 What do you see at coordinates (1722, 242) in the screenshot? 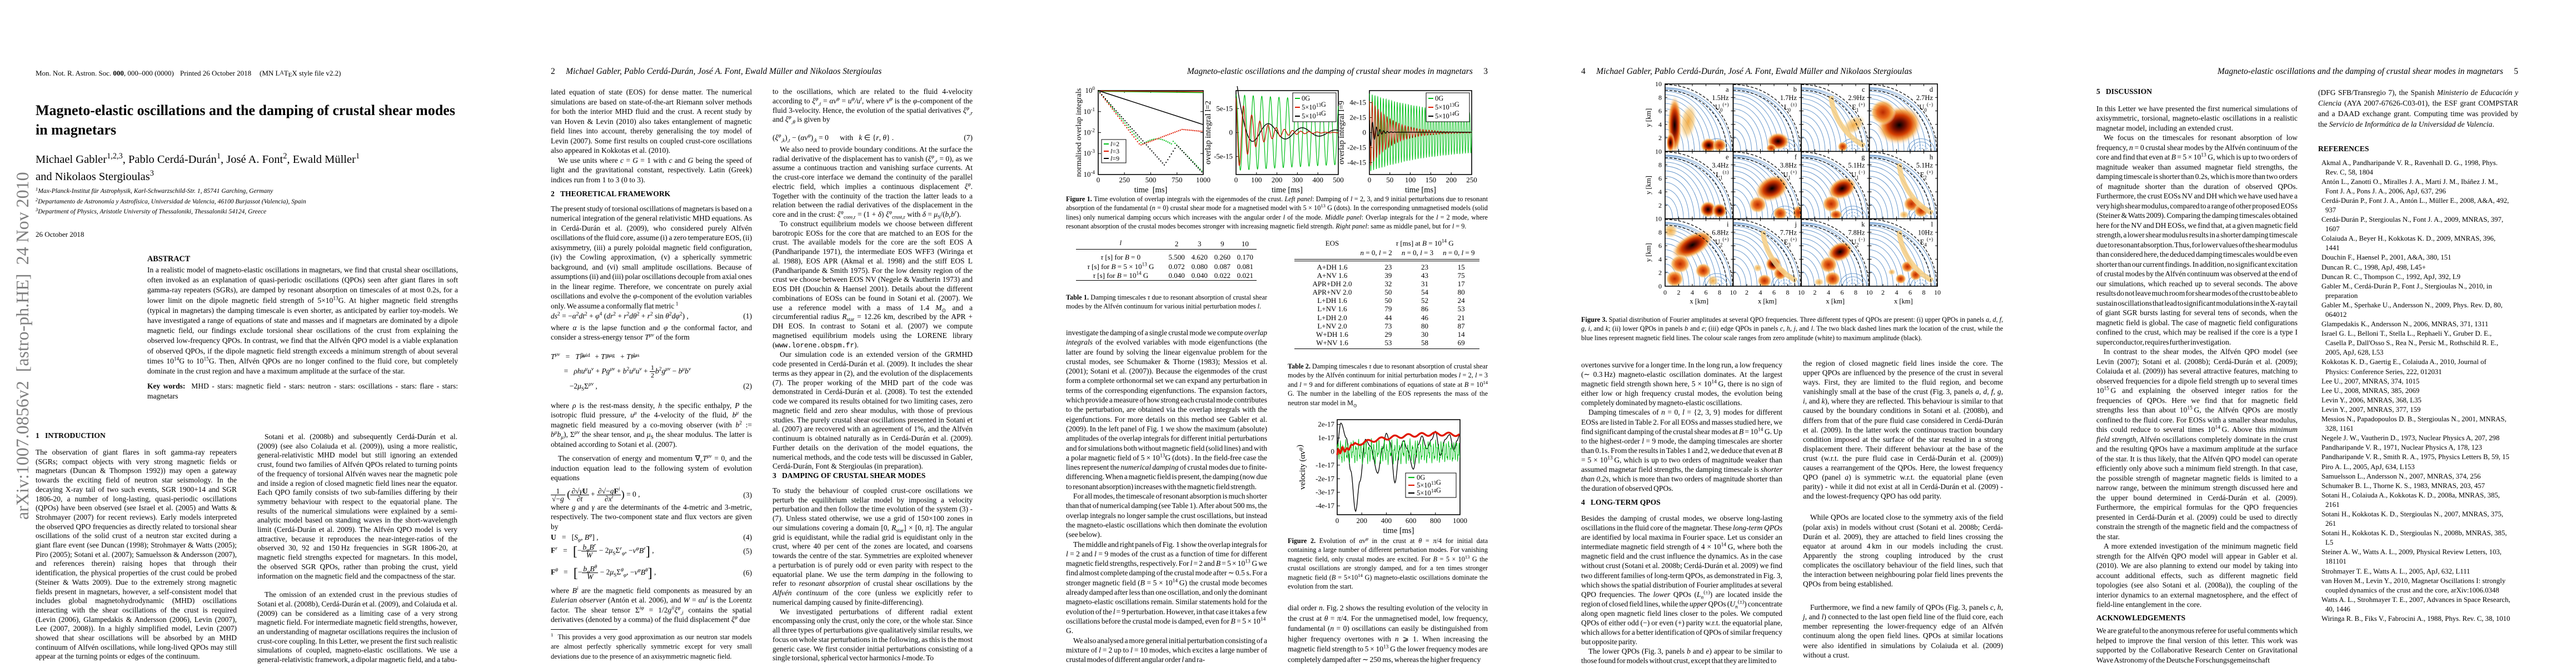
I see `svg-text: U2(+)` at bounding box center [1722, 242].